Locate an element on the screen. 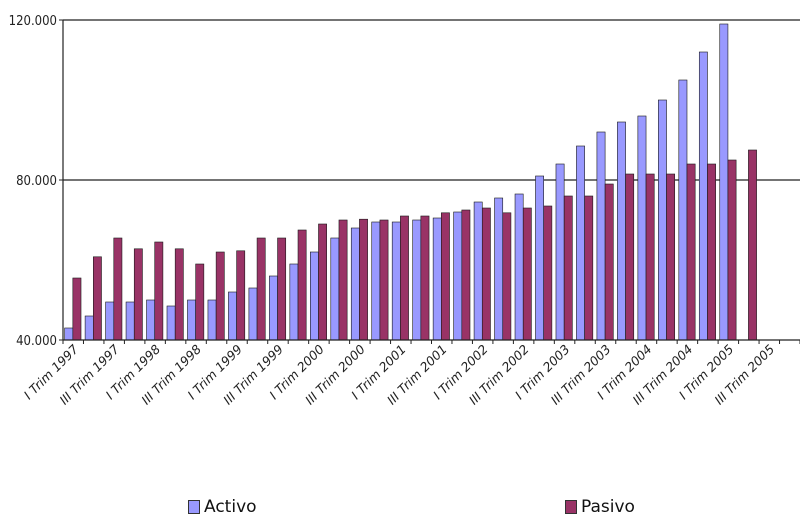  legend-label-activo: Activo is located at coordinates (230, 507).